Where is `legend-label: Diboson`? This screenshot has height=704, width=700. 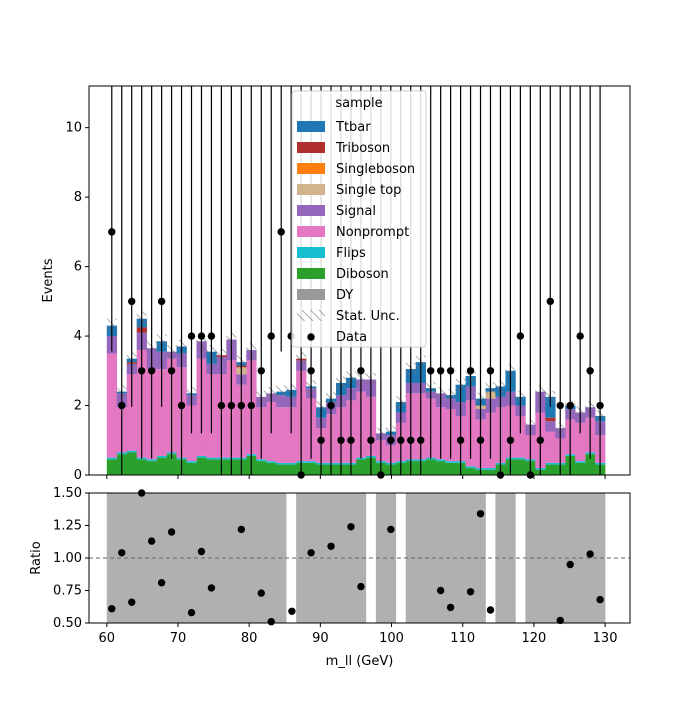
legend-label: Diboson is located at coordinates (362, 274).